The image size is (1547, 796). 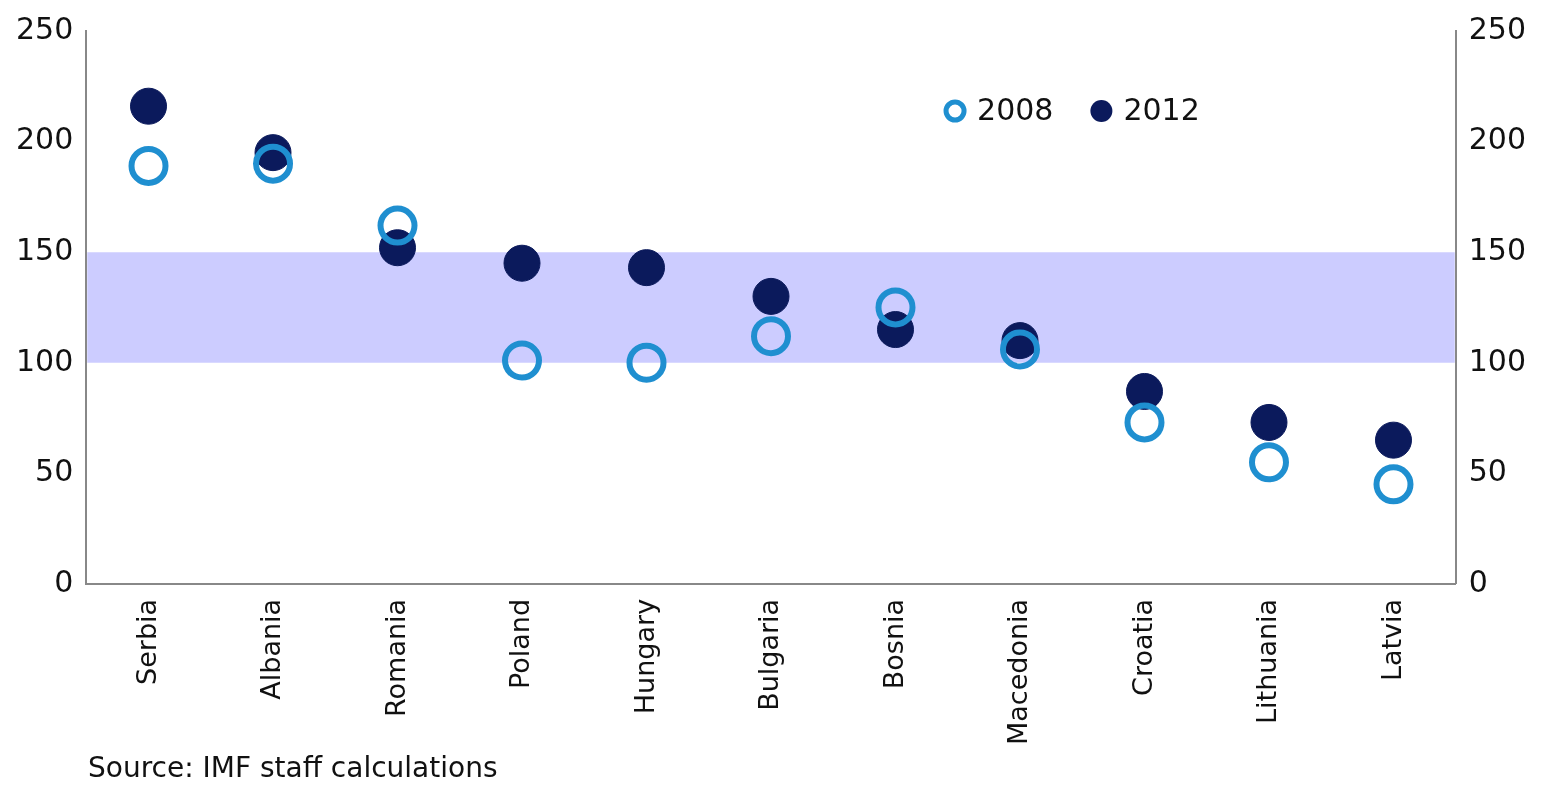 I want to click on y-tick-label: 0, so click(x=64, y=581).